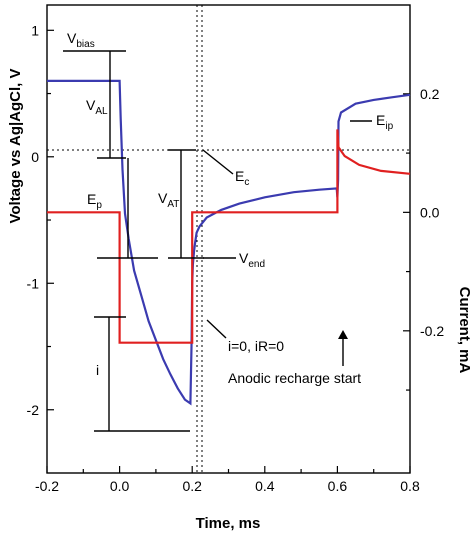  Describe the element at coordinates (410, 486) in the screenshot. I see `x-tick-label: 0.8` at that location.